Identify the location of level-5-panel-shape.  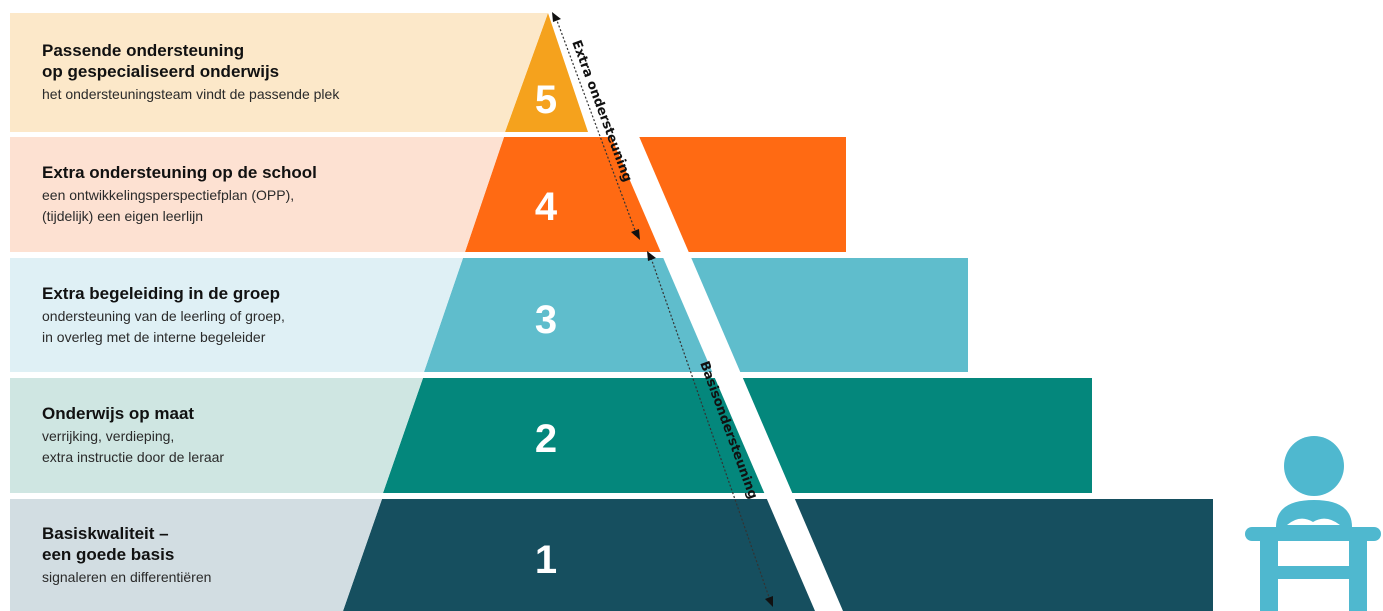
(279, 72).